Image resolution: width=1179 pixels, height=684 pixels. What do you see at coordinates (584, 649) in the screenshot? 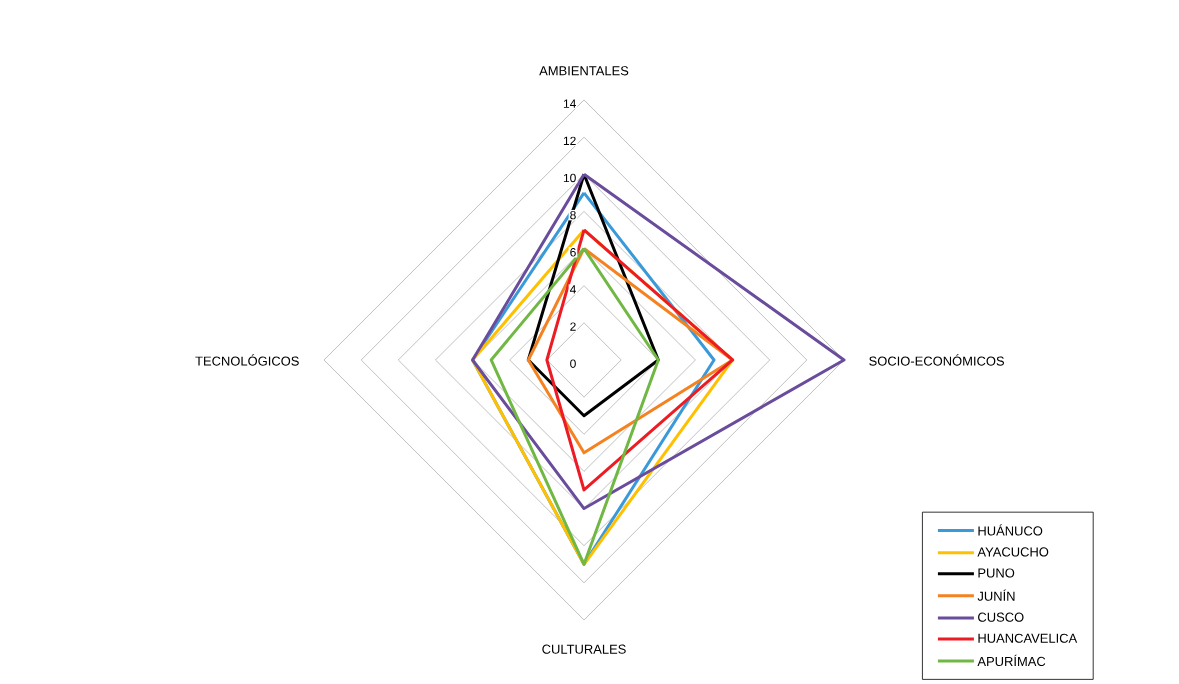
I see `spoke-label: CULTURALES` at bounding box center [584, 649].